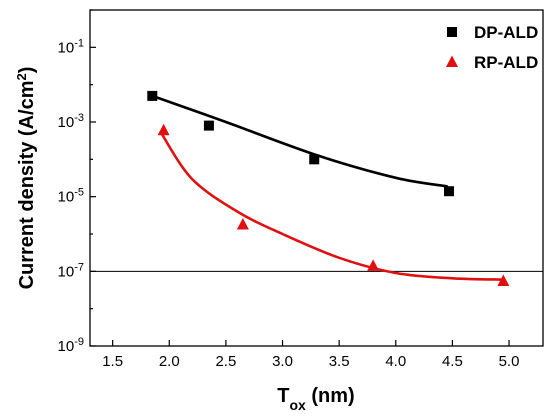 The image size is (550, 419). I want to click on x-axis-title-main: T, so click(283, 396).